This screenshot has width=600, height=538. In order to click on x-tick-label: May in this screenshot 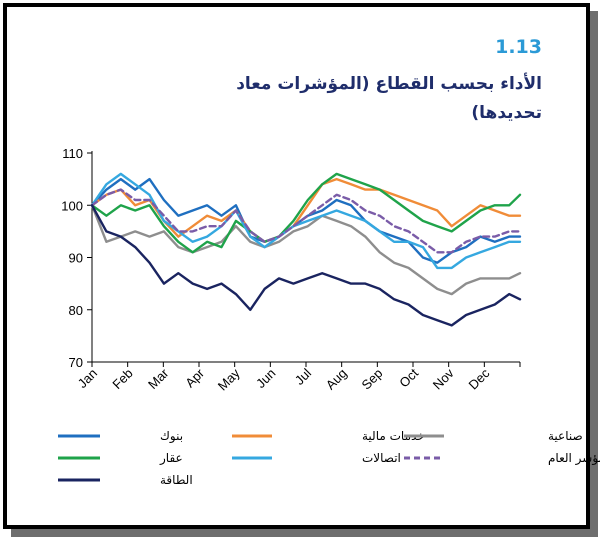, I will do `click(229, 379)`.